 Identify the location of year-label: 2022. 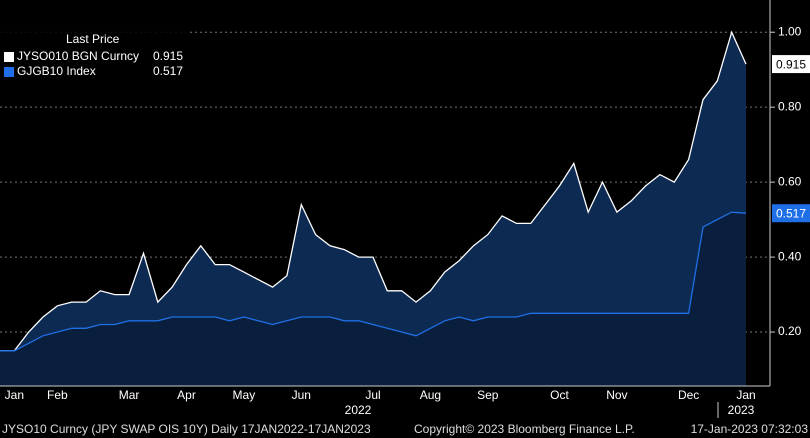
(358, 410).